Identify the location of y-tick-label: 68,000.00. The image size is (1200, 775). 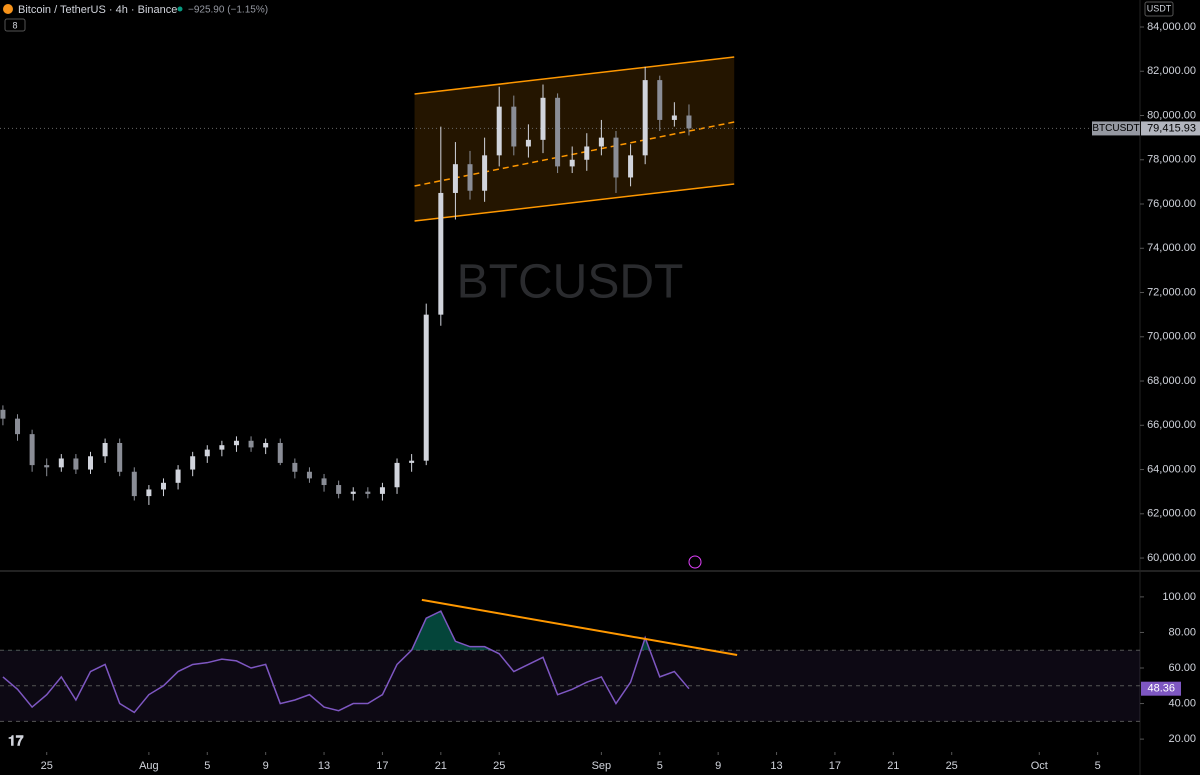
(1171, 381).